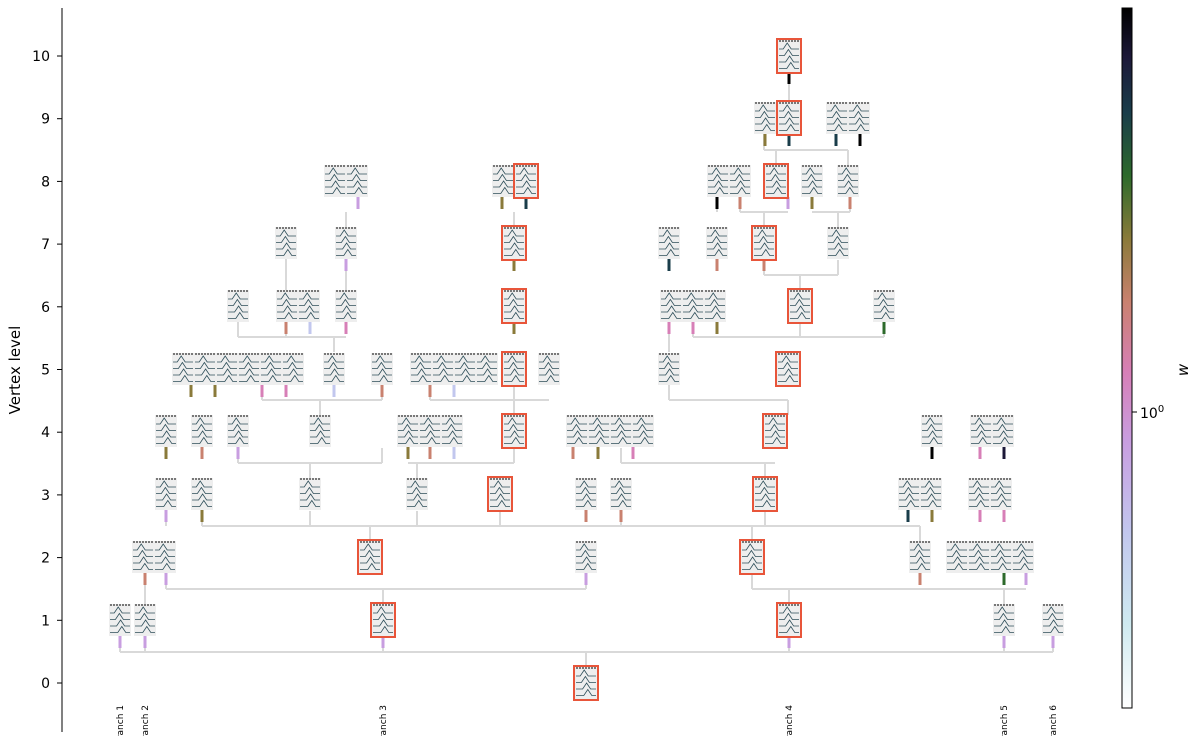 The image size is (1200, 736). I want to click on y-tick-label: 8, so click(45, 182).